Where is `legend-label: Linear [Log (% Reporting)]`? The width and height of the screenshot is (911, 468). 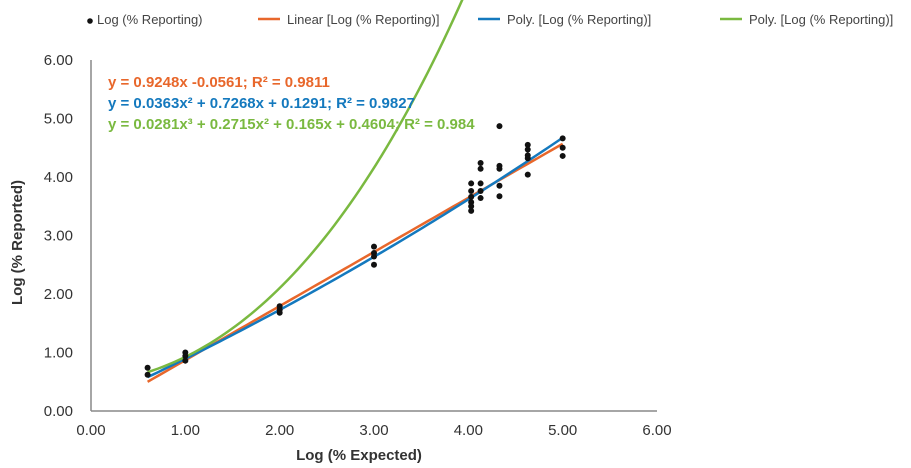
legend-label: Linear [Log (% Reporting)] is located at coordinates (363, 19).